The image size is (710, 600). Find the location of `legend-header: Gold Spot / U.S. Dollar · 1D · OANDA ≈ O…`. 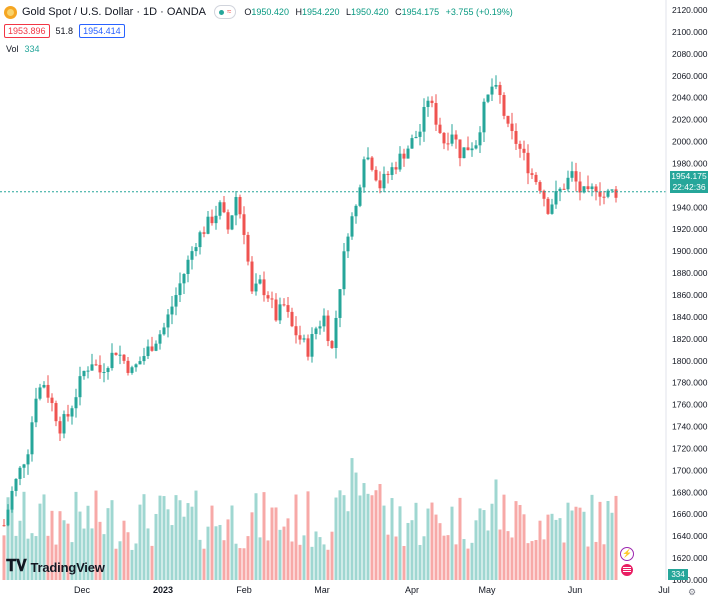

legend-header: Gold Spot / U.S. Dollar · 1D · OANDA ≈ O… is located at coordinates (260, 12).